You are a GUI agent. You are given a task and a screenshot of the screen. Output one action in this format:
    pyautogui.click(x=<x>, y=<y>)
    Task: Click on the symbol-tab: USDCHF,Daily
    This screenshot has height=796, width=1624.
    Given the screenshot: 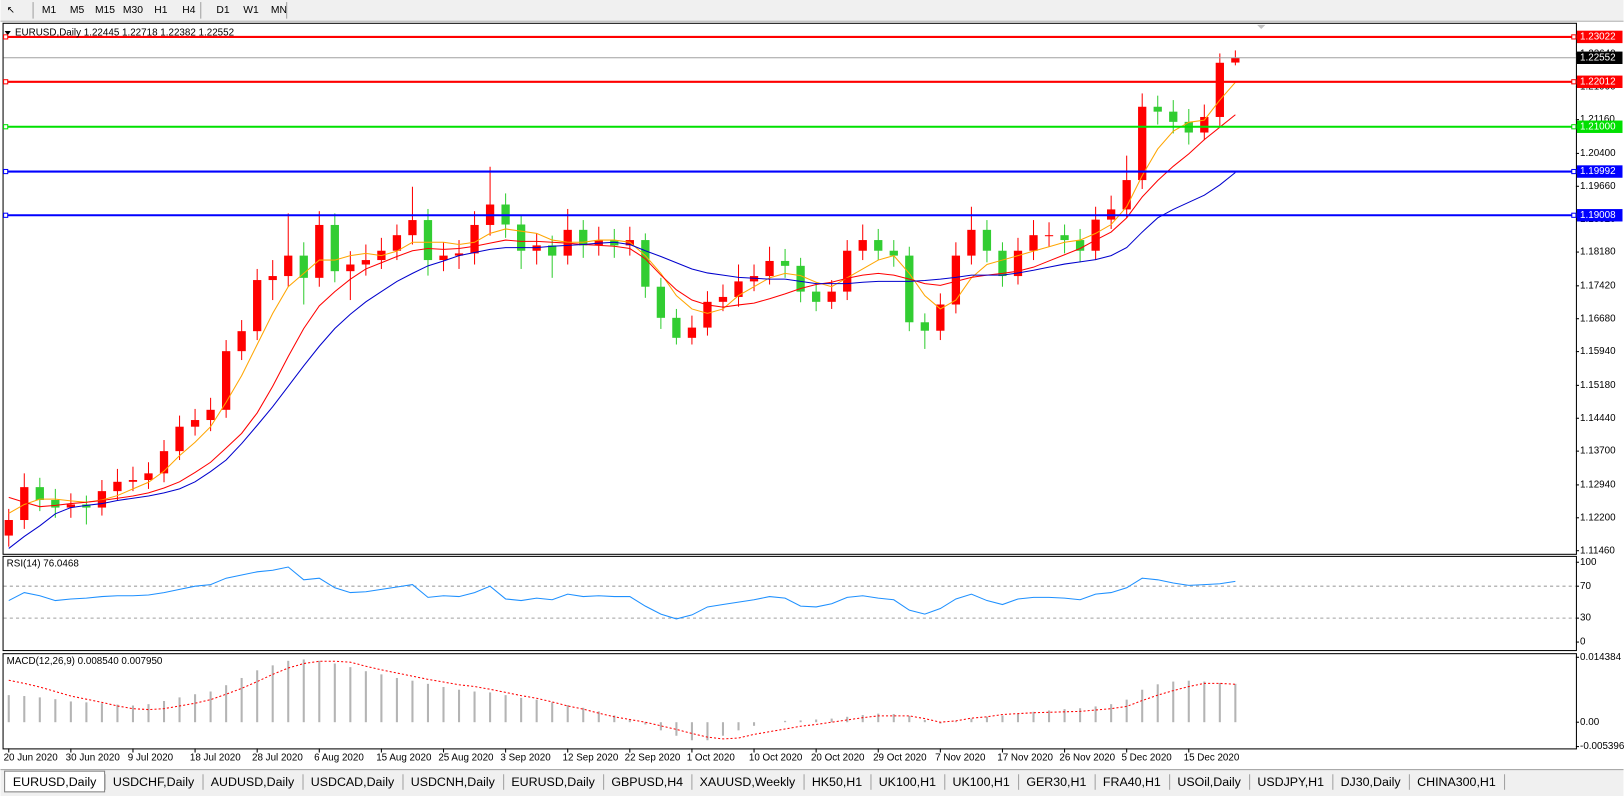 What is the action you would take?
    pyautogui.click(x=154, y=781)
    